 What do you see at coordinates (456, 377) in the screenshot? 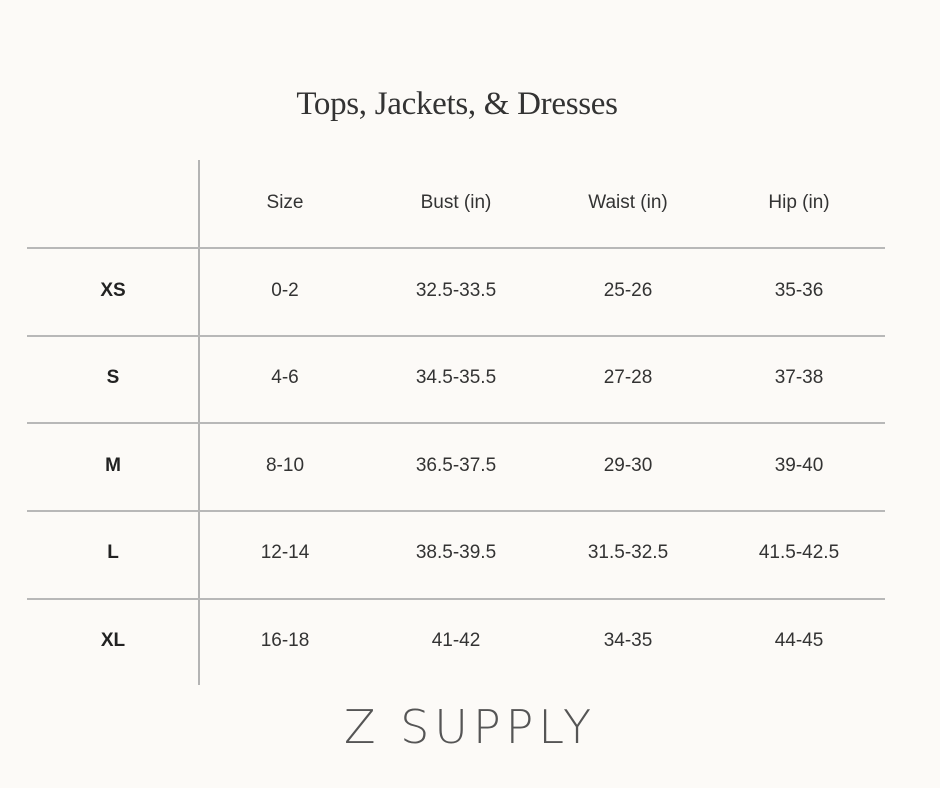
I see `table-cell: 34.5-35.5` at bounding box center [456, 377].